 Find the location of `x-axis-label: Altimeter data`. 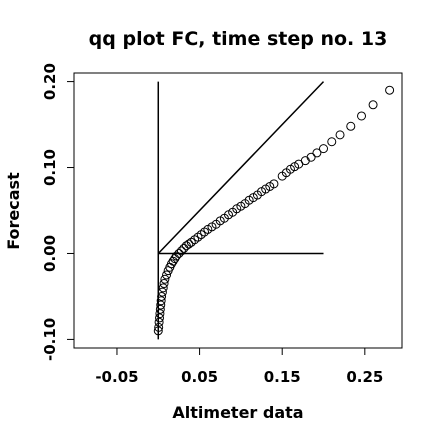

x-axis-label: Altimeter data is located at coordinates (237, 412).